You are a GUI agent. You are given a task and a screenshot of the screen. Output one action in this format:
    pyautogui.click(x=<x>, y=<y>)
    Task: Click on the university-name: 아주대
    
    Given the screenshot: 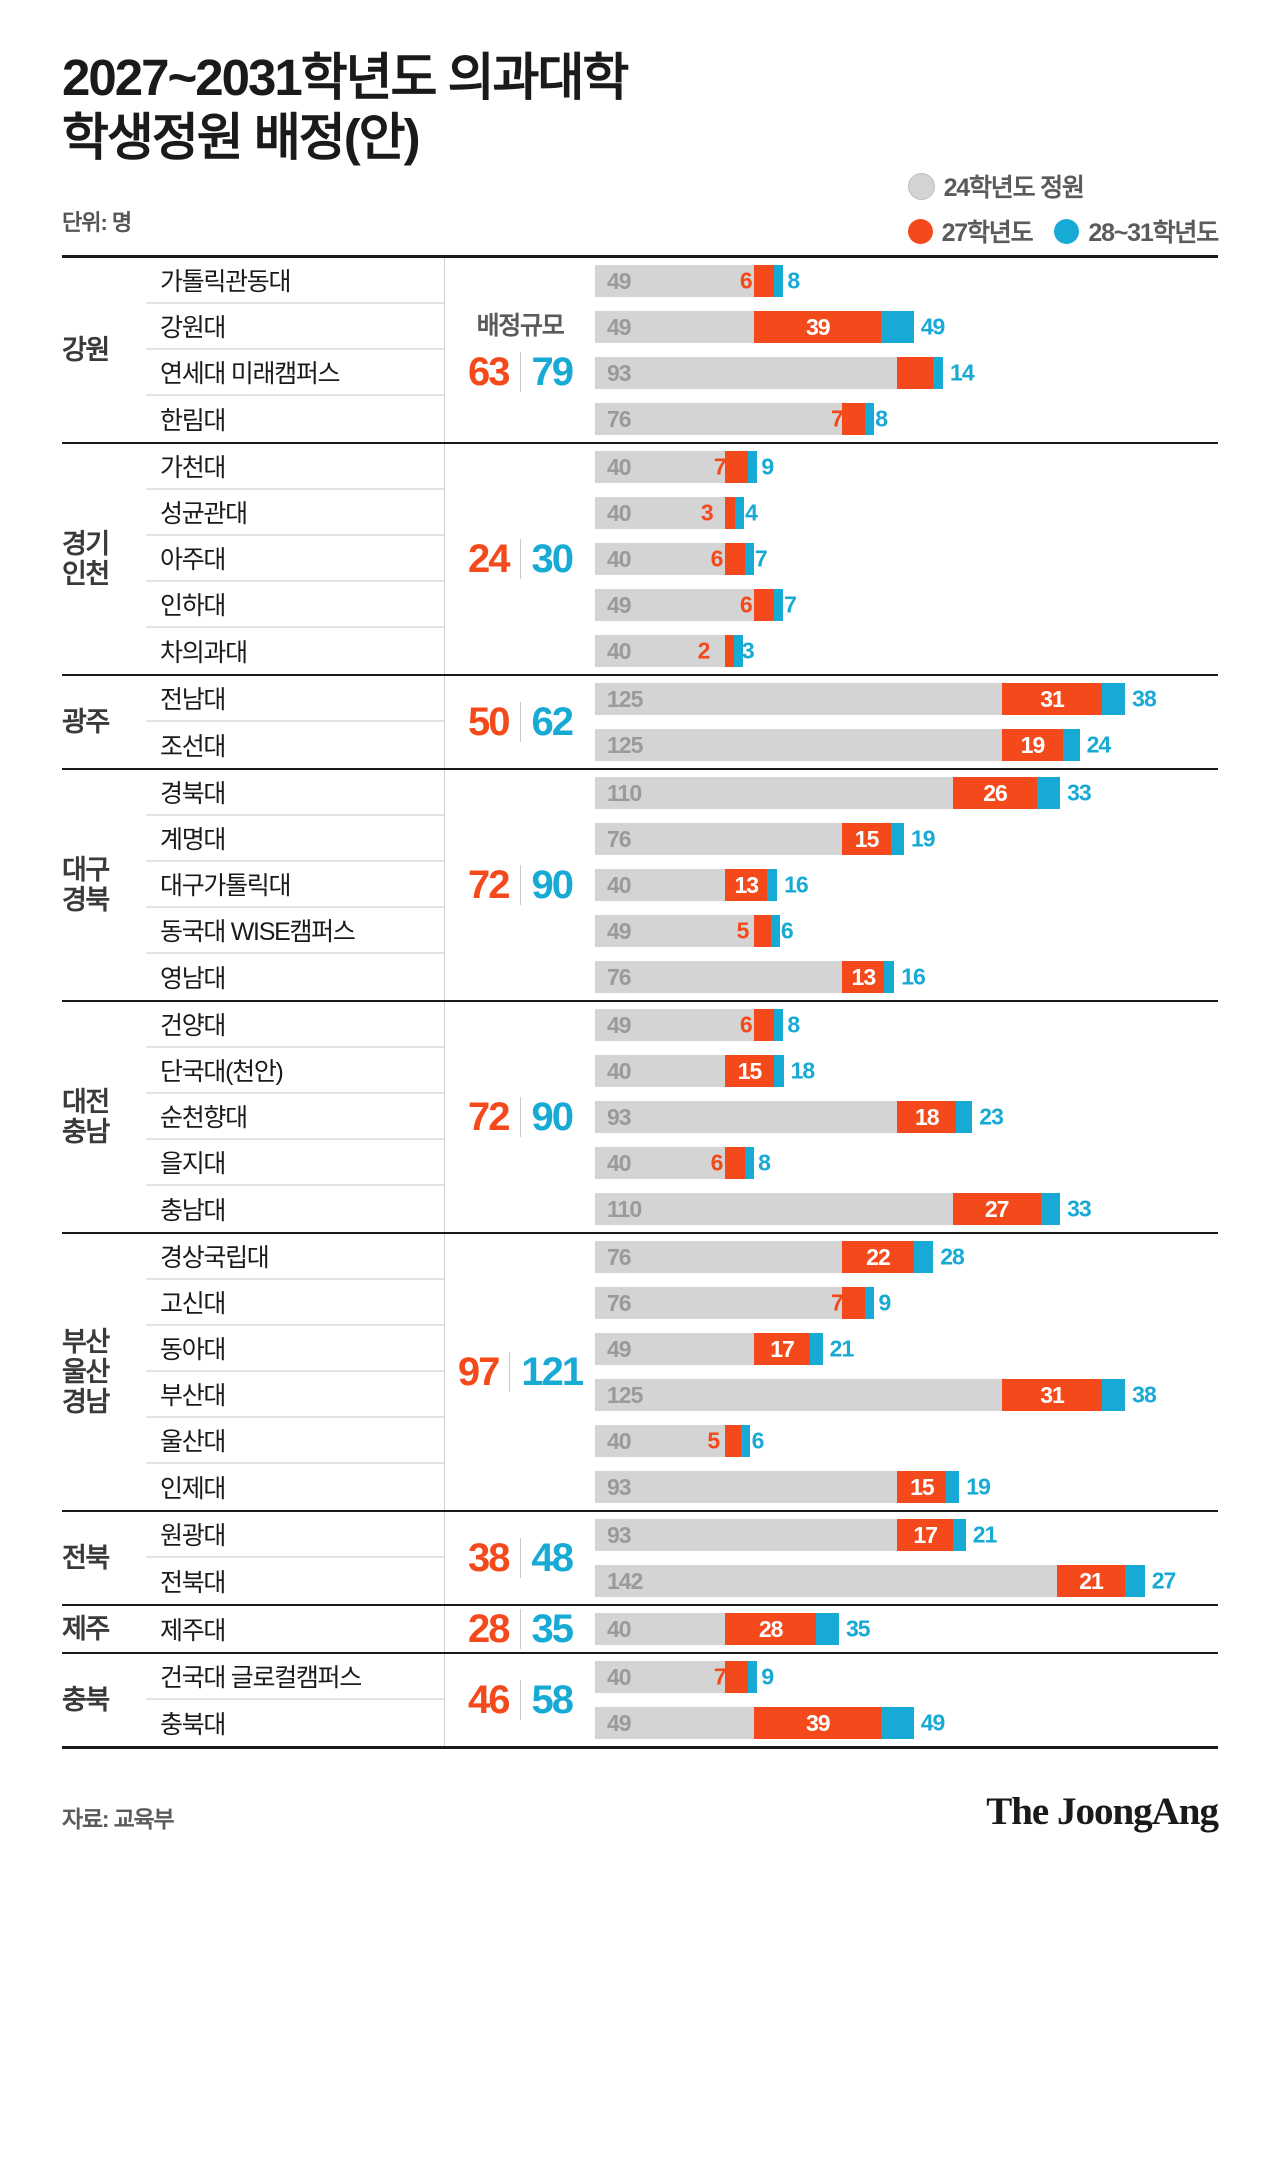 What is the action you would take?
    pyautogui.click(x=295, y=559)
    